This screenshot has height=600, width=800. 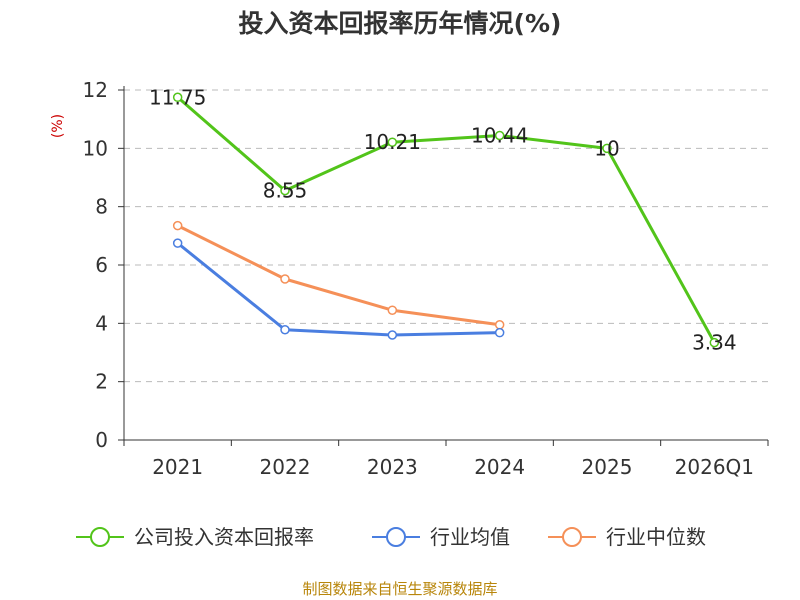 What do you see at coordinates (95, 148) in the screenshot?
I see `y-tick-label: 10` at bounding box center [95, 148].